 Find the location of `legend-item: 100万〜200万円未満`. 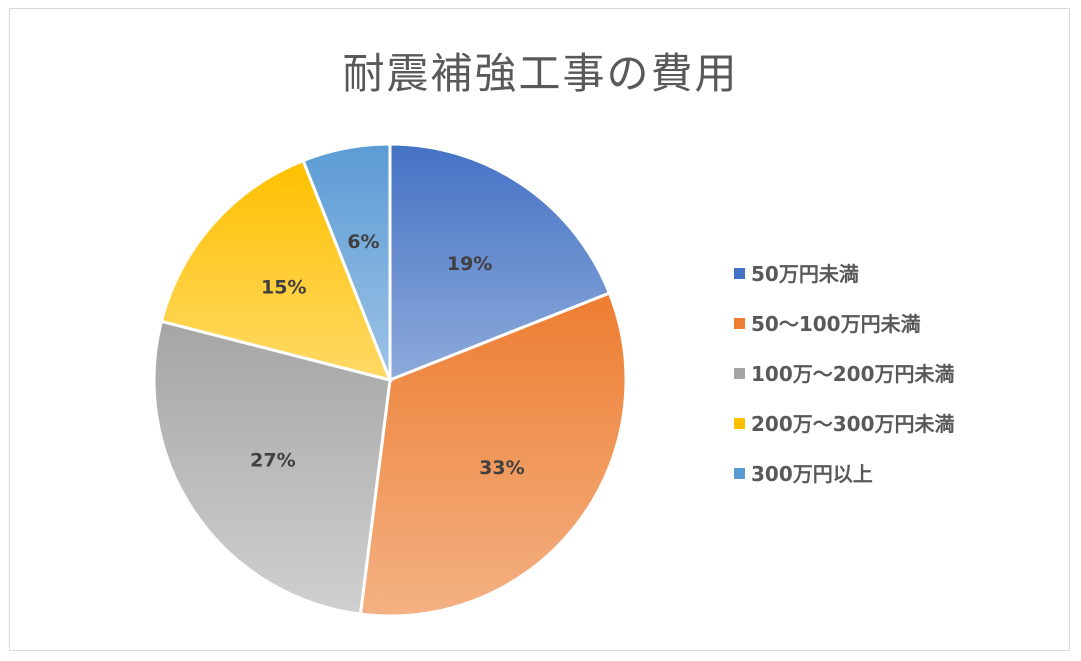

legend-item: 100万〜200万円未満 is located at coordinates (884, 383).